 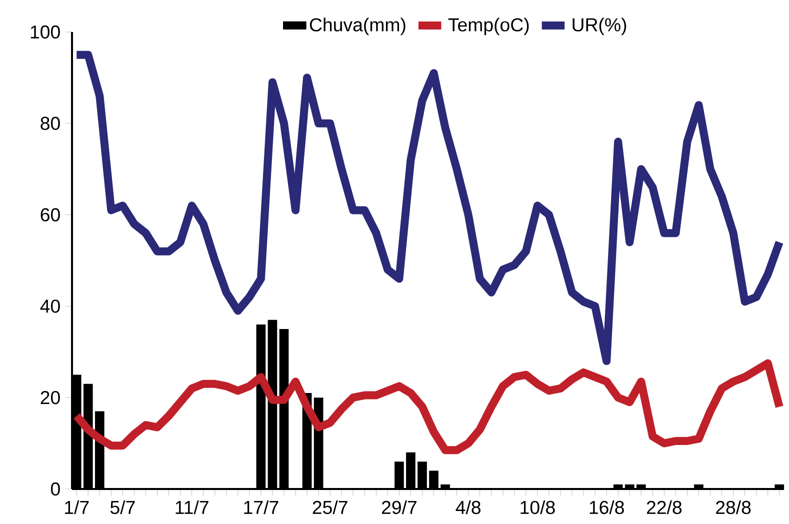 What do you see at coordinates (599, 27) in the screenshot?
I see `legend-label: UR(%)` at bounding box center [599, 27].